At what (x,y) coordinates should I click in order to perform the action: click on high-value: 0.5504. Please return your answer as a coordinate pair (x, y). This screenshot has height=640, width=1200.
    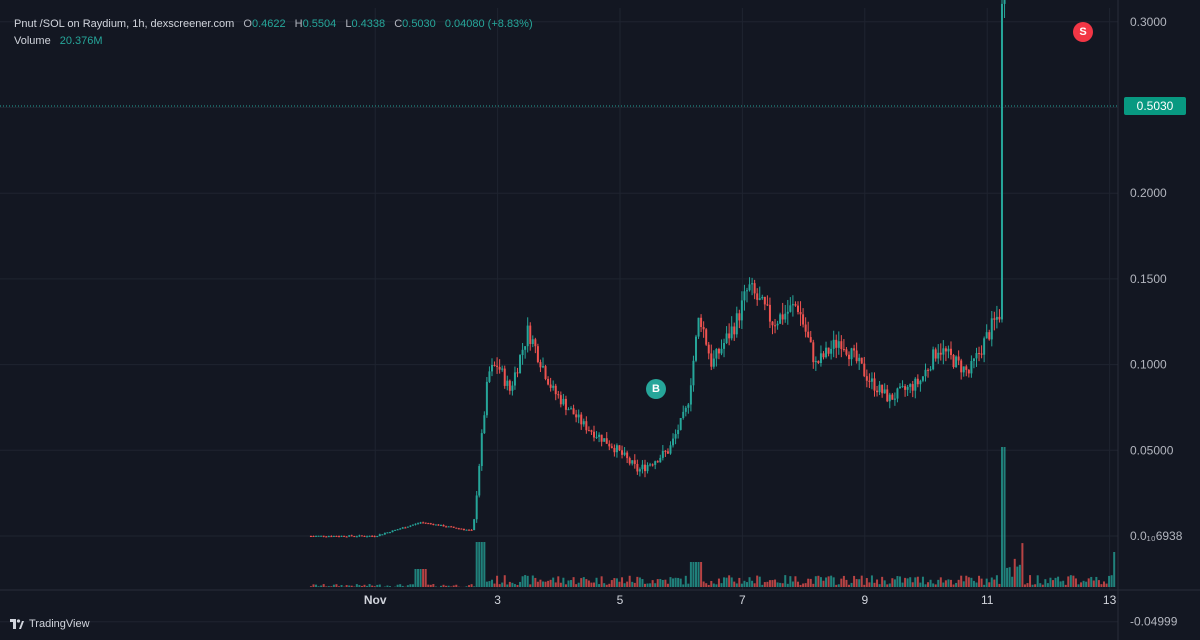
    Looking at the image, I should click on (319, 24).